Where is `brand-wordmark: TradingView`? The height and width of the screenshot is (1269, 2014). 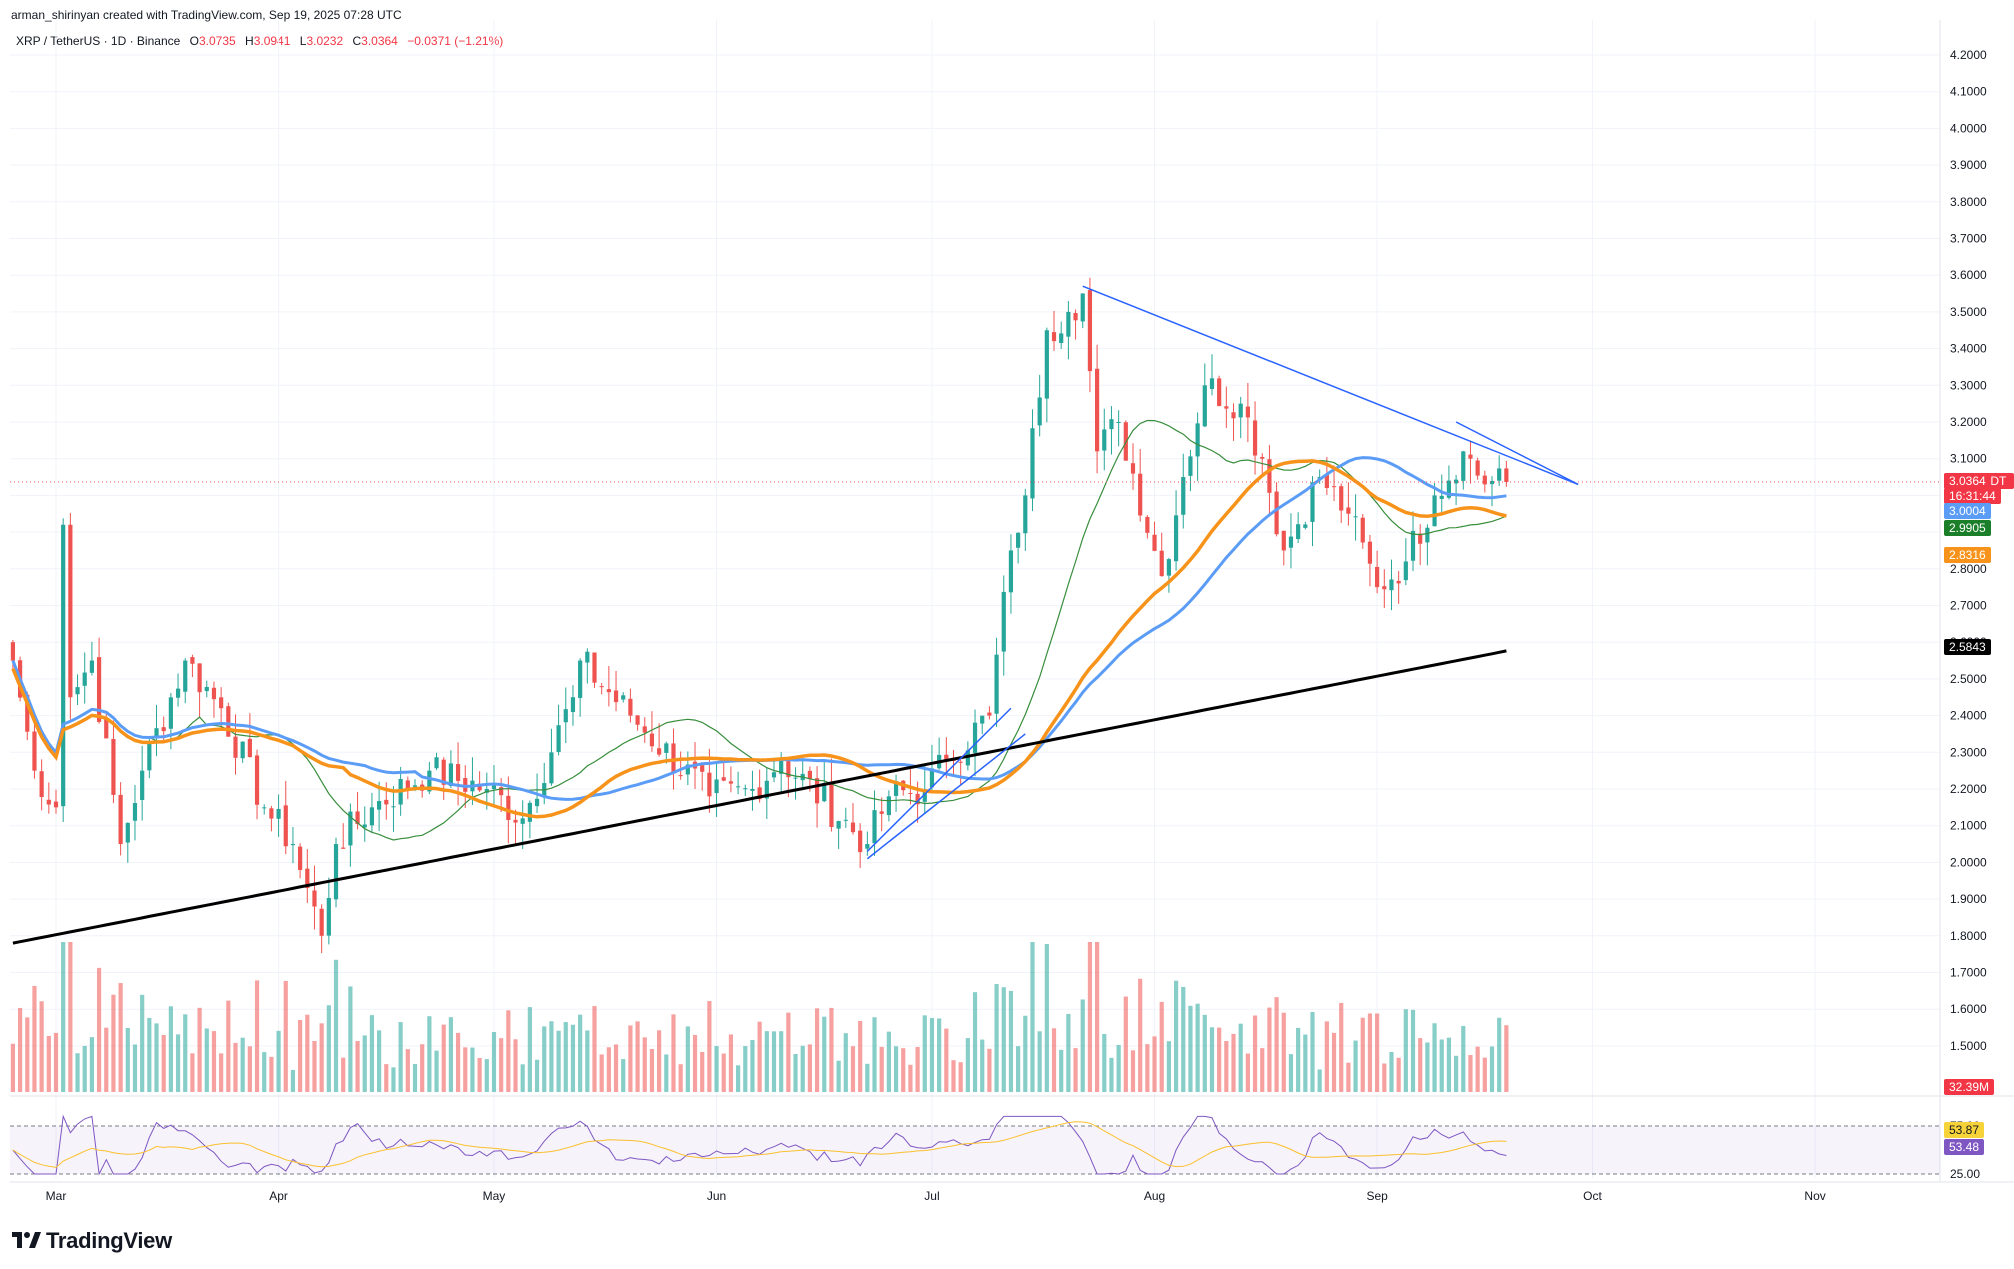
brand-wordmark: TradingView is located at coordinates (109, 1240).